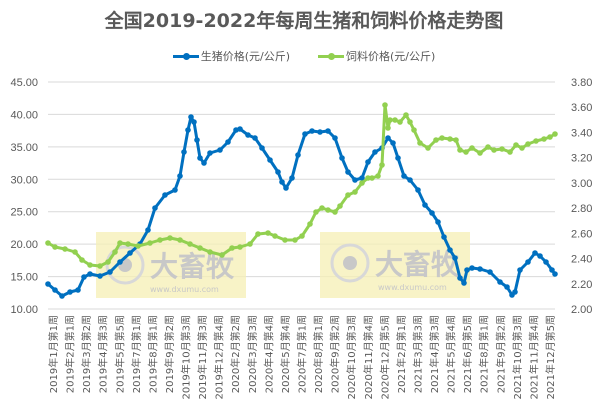  Describe the element at coordinates (119, 354) in the screenshot. I see `x-tick-label: 2019年5月第5周` at that location.